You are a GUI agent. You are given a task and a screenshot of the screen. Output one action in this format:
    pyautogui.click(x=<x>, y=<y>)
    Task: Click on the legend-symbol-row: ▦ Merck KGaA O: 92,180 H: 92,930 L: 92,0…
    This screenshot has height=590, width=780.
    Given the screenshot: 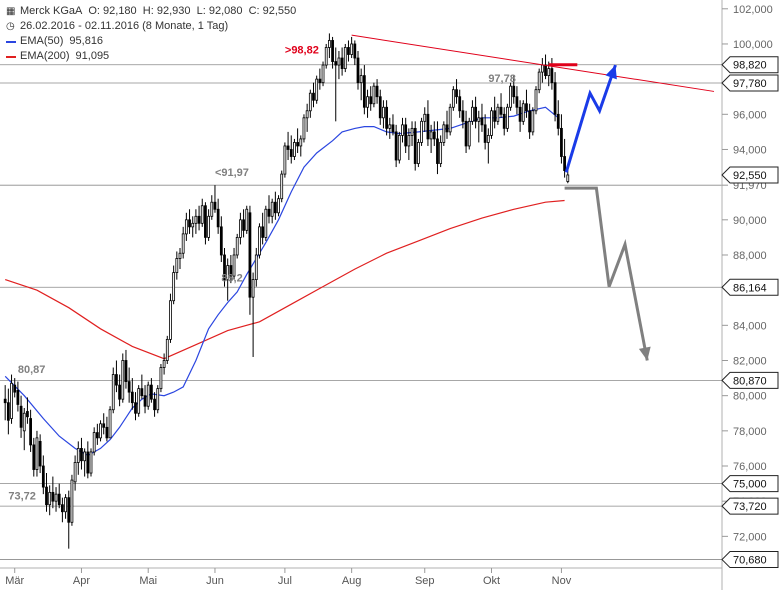 What is the action you would take?
    pyautogui.click(x=151, y=11)
    